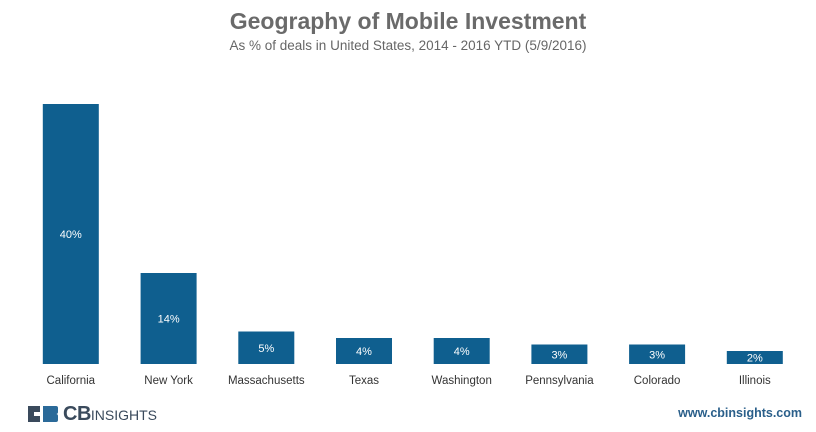 Image resolution: width=816 pixels, height=432 pixels. I want to click on bar-value-label: 40%, so click(71, 235).